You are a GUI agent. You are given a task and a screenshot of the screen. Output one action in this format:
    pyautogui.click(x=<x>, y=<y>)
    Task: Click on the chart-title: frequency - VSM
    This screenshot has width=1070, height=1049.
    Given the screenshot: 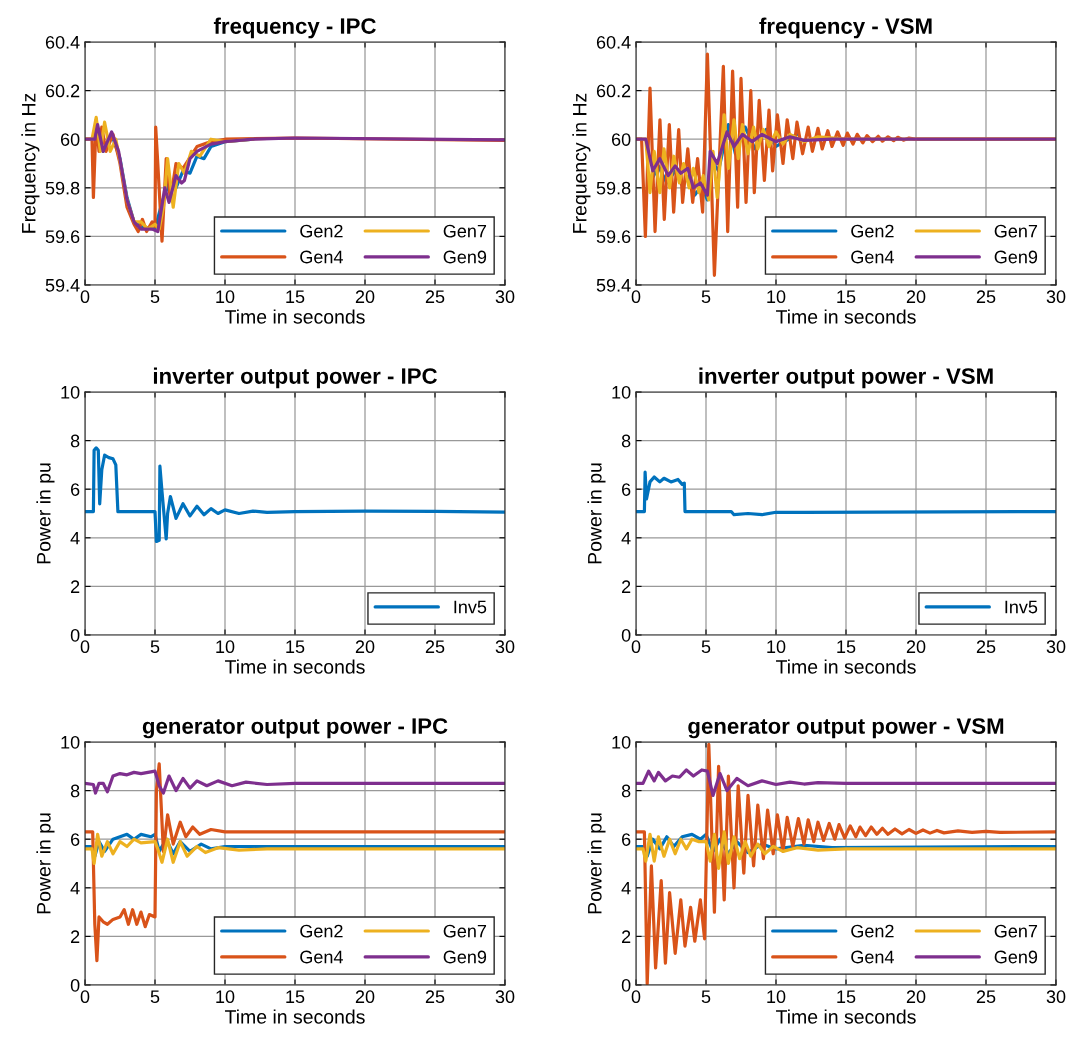 What is the action you would take?
    pyautogui.click(x=845, y=28)
    